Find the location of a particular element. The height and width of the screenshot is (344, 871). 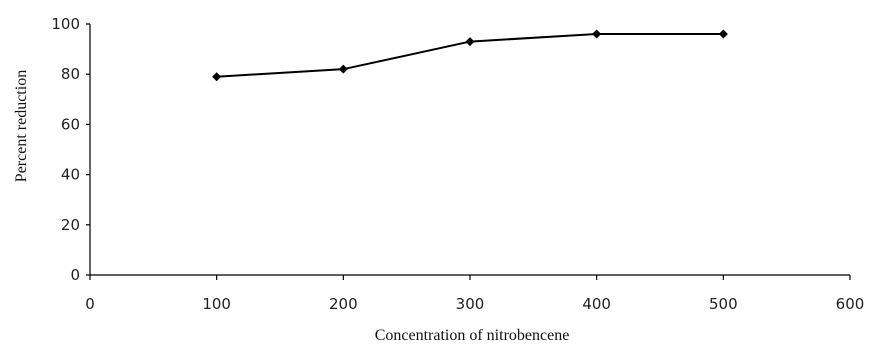

x-tick-label: 500 is located at coordinates (723, 304).